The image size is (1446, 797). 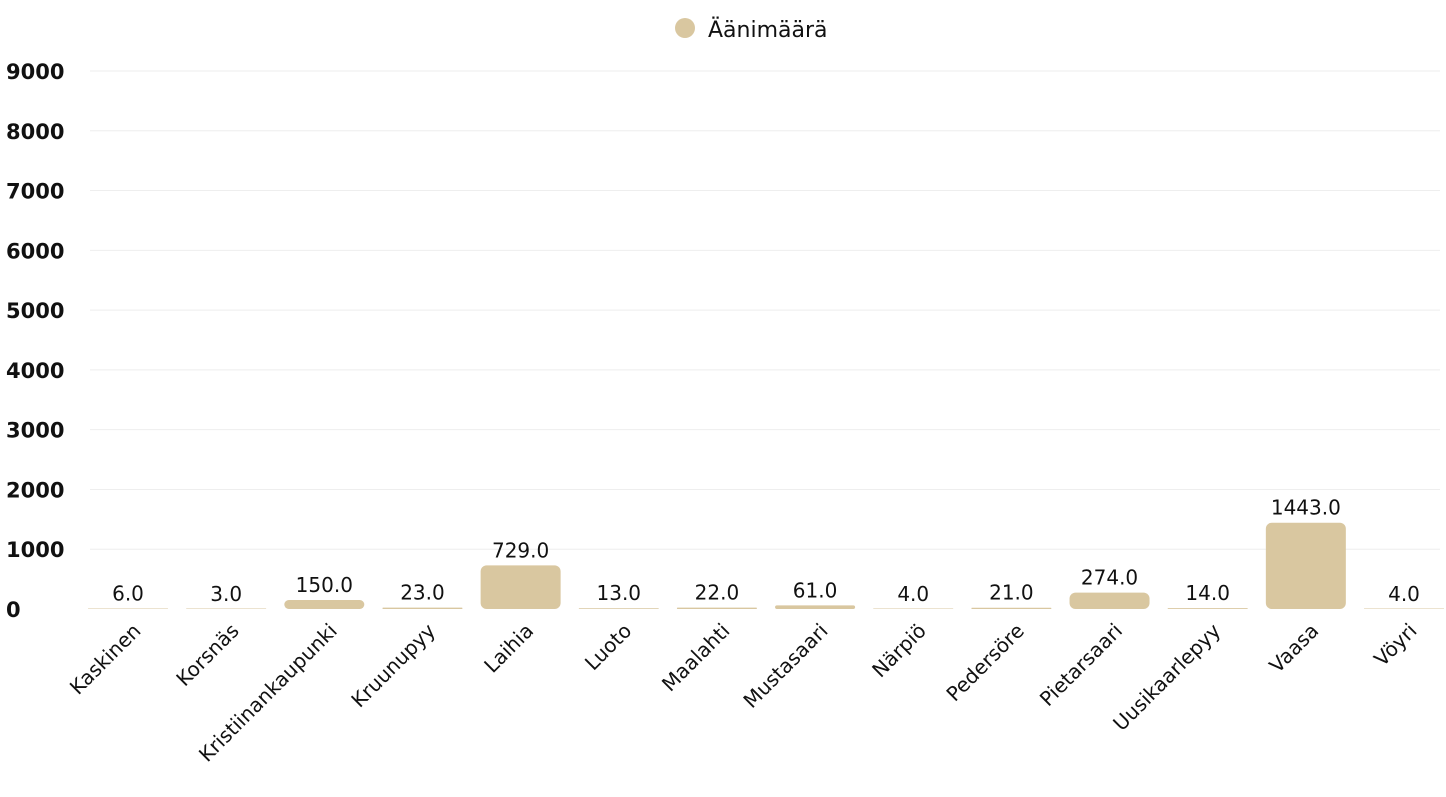 What do you see at coordinates (324, 585) in the screenshot?
I see `data-label: 150.0` at bounding box center [324, 585].